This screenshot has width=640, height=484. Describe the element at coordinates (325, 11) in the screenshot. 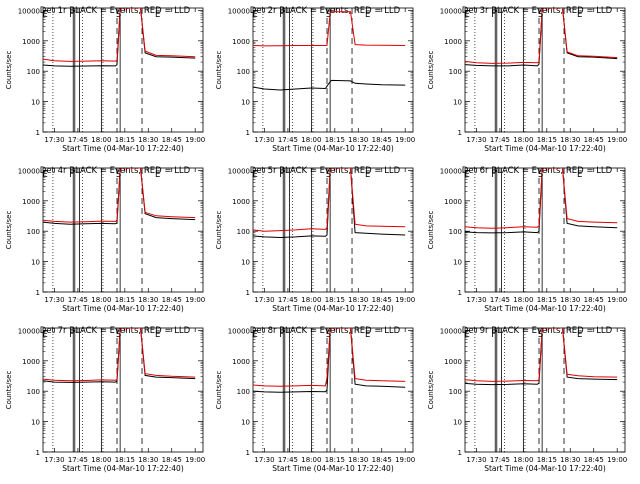

I see `panel-title: Det 2r BLACK = Events, RED = LLD` at that location.